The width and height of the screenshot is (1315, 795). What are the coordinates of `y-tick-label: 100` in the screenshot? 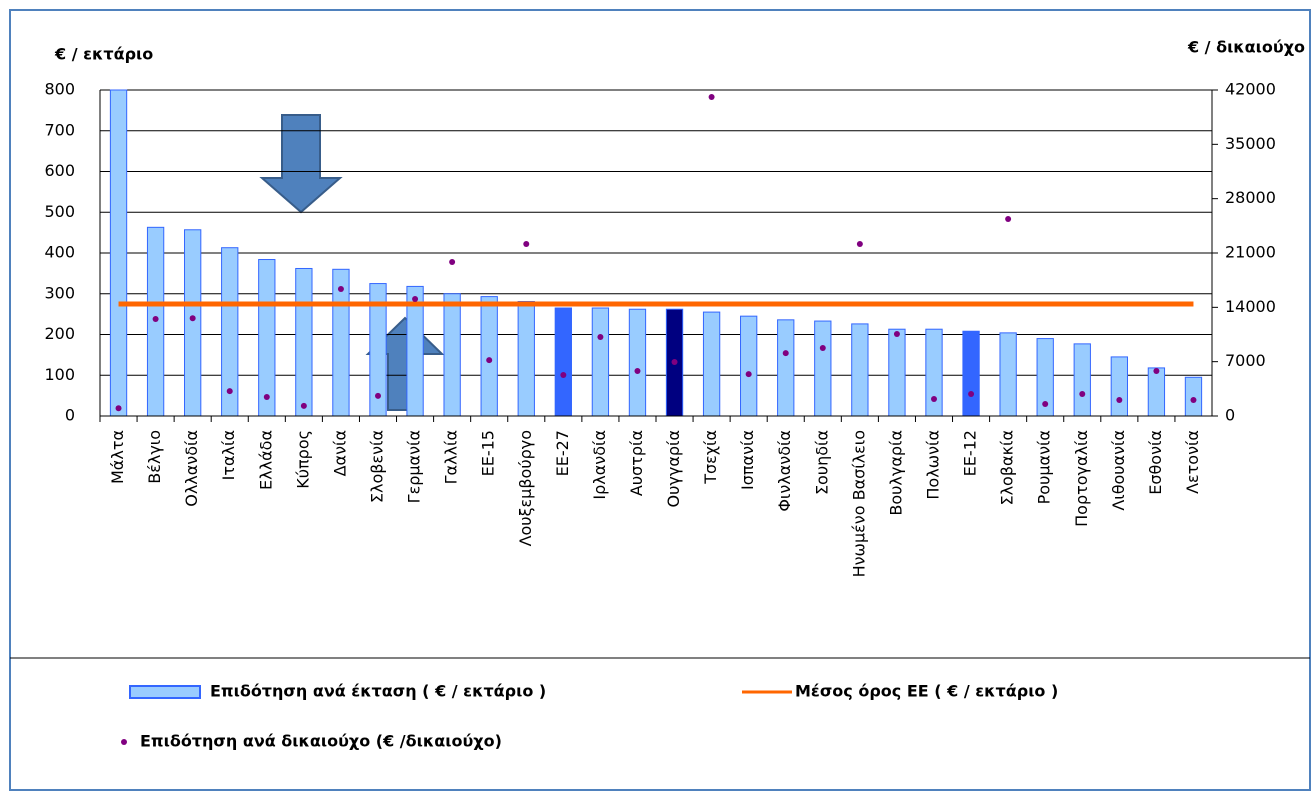 It's located at (59, 374).